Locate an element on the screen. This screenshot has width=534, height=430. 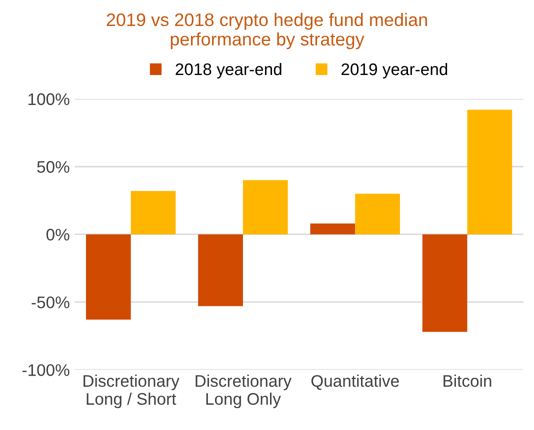
y-tick-label: -100% is located at coordinates (46, 370).